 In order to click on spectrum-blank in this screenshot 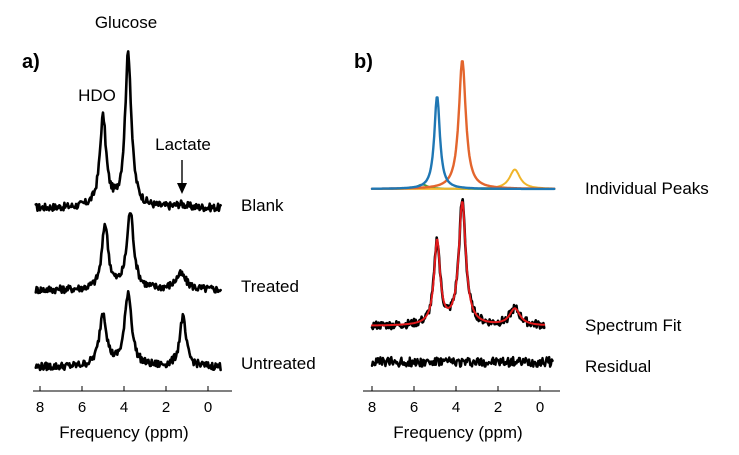, I will do `click(128, 131)`.